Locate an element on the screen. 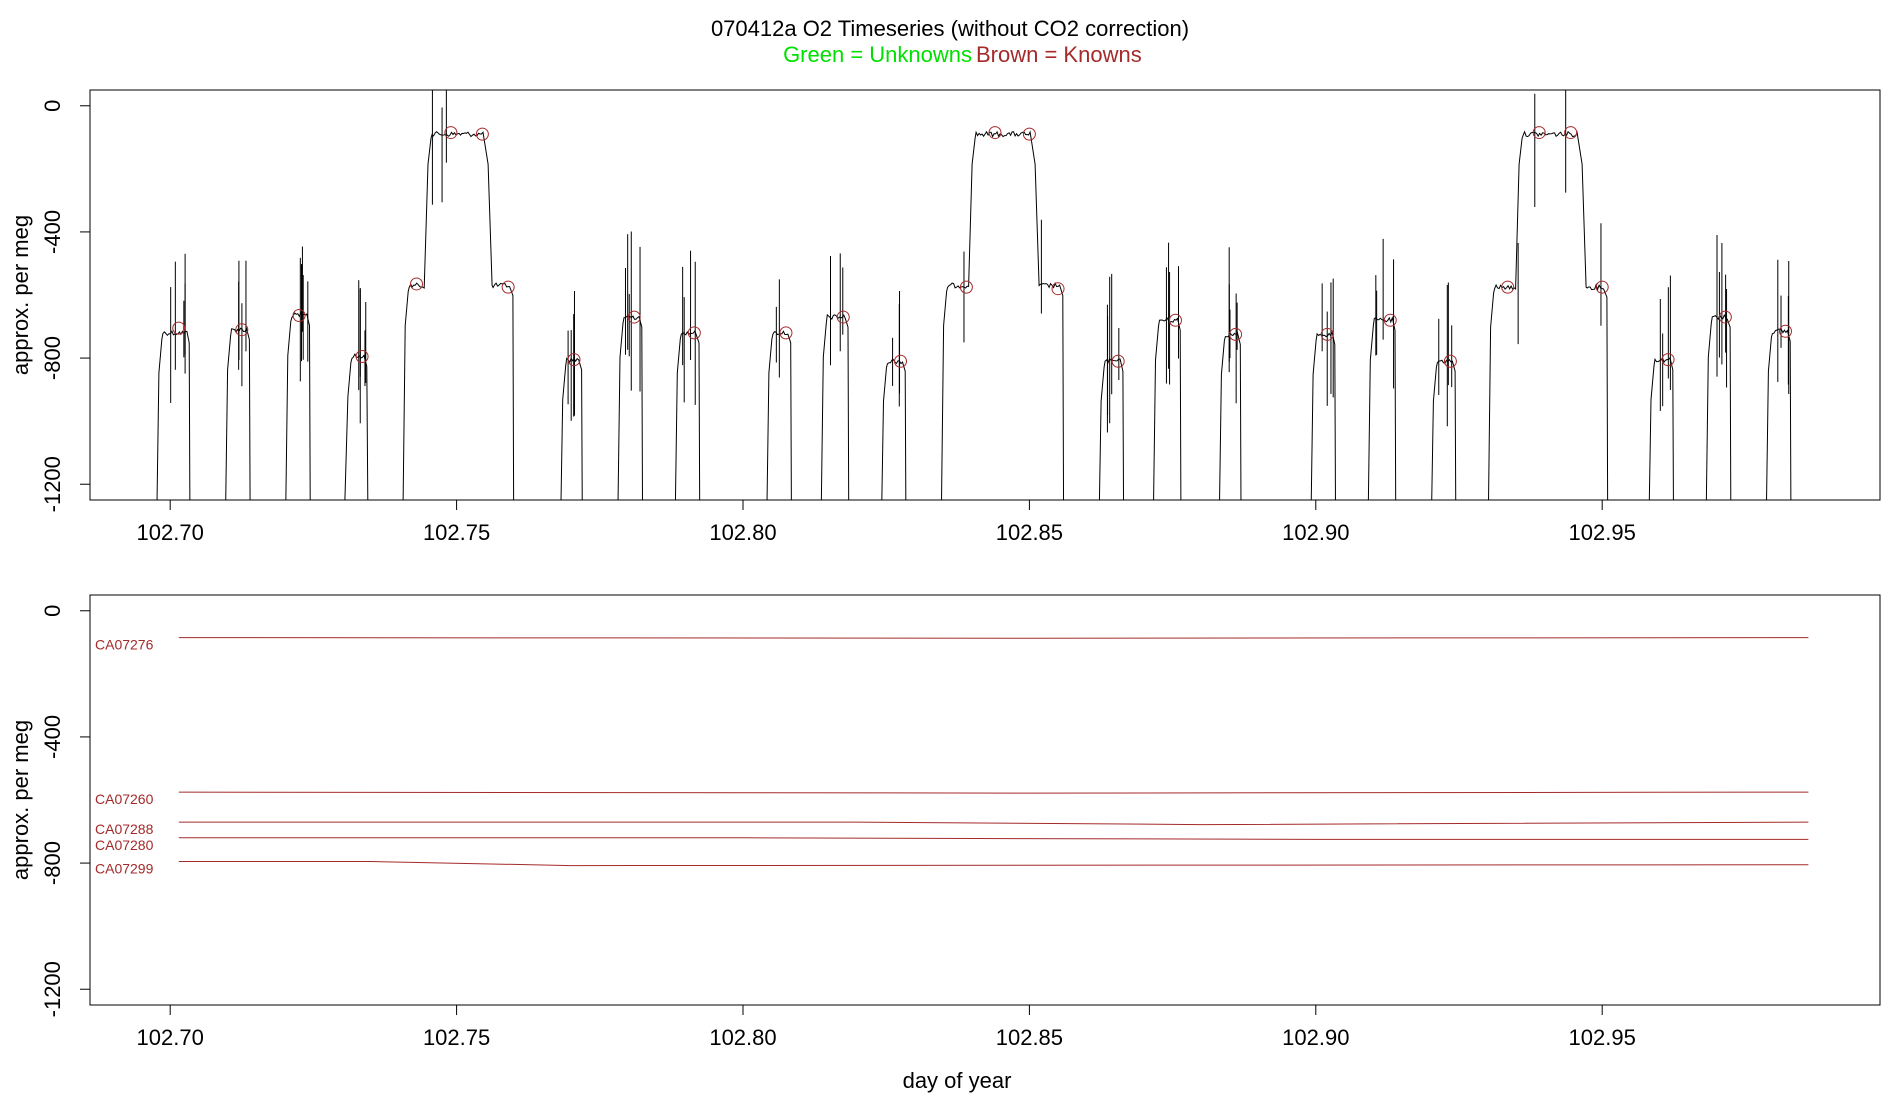 This screenshot has width=1900, height=1100. bottom-x-tick-label: 102.95 is located at coordinates (1602, 1037).